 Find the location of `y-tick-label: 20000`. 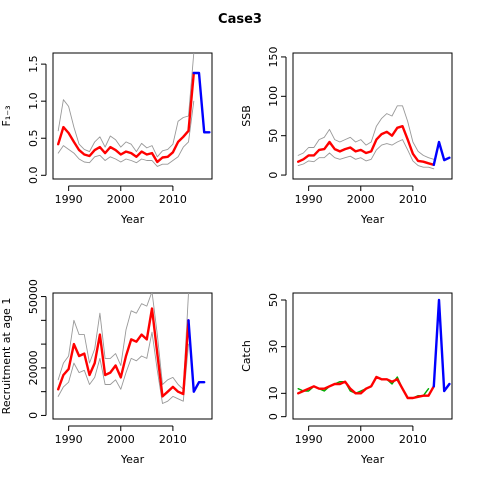

y-tick-label: 20000 is located at coordinates (33, 367).